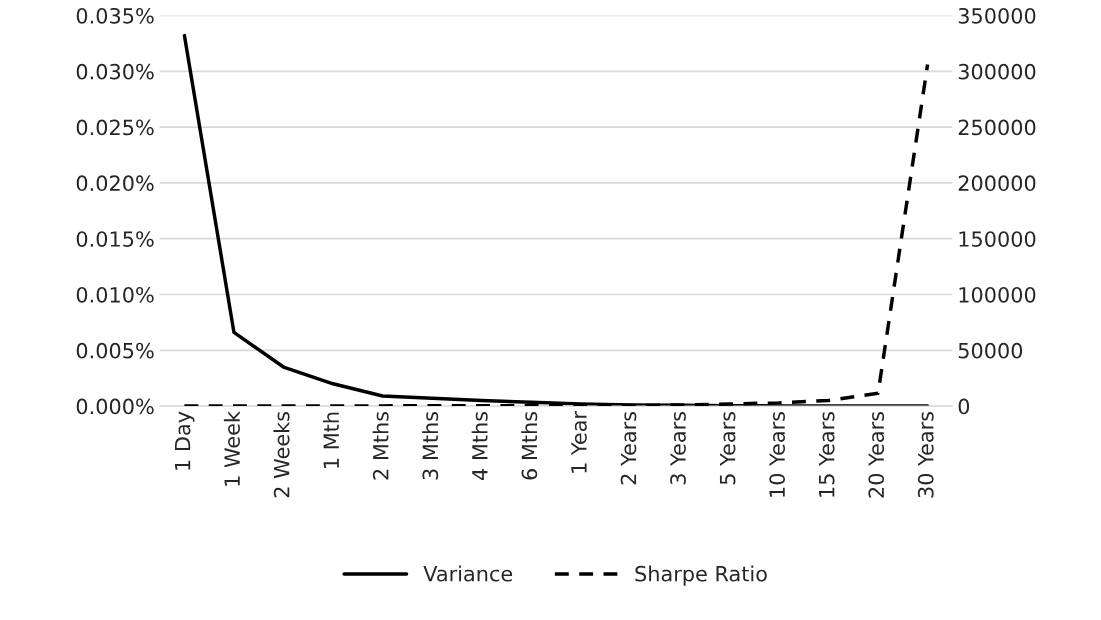 The image size is (1101, 620). What do you see at coordinates (997, 294) in the screenshot?
I see `y2-tick-label: 100000` at bounding box center [997, 294].